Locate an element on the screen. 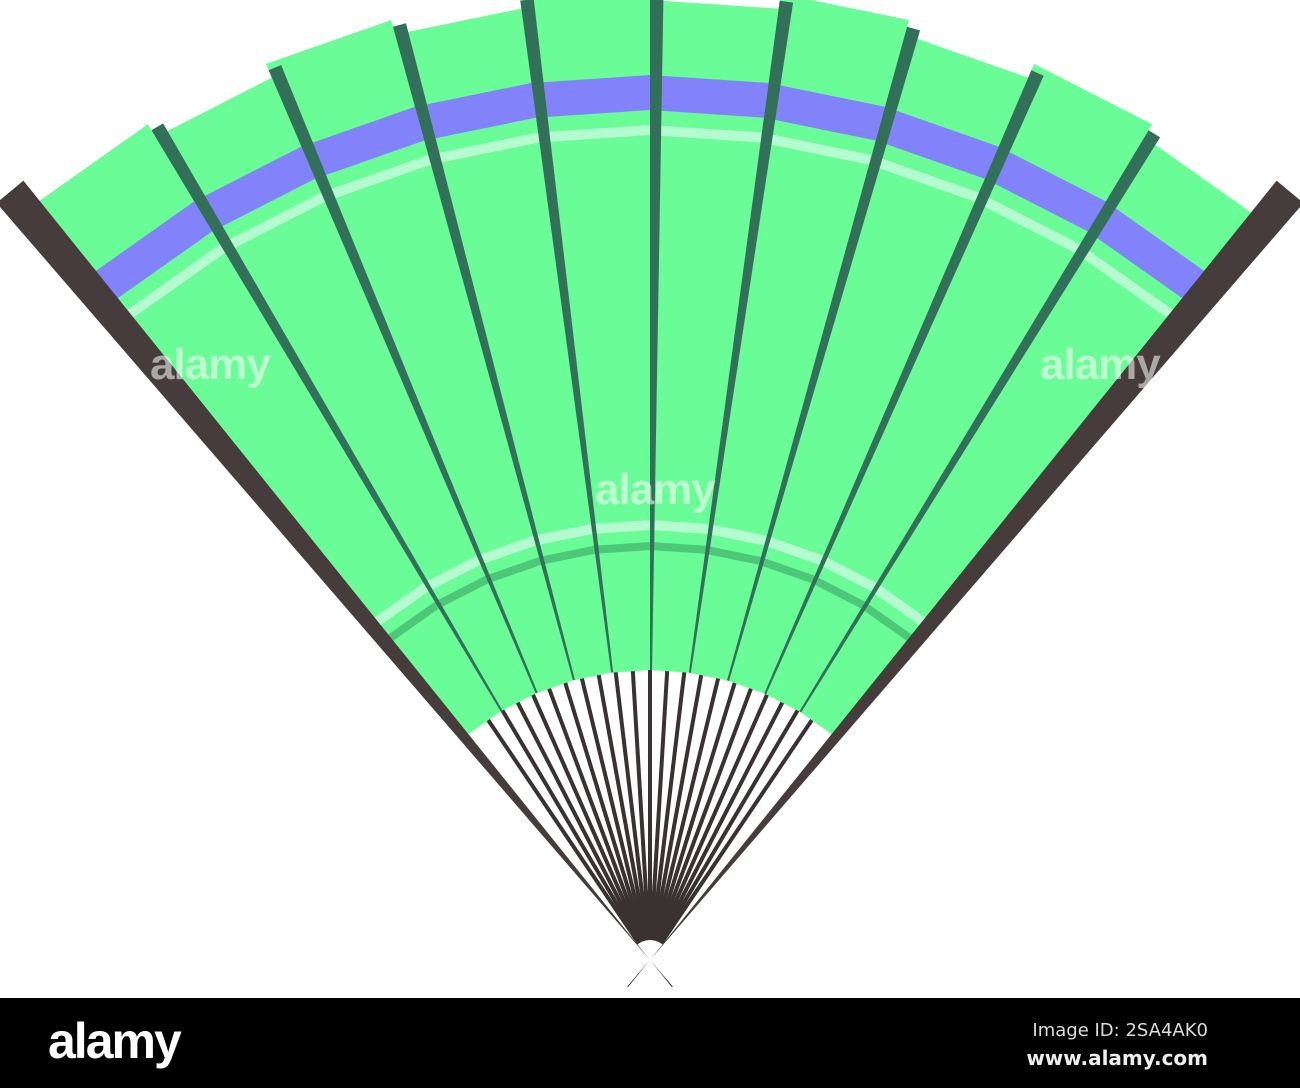  image-id: Image ID: 2SA4AK0 is located at coordinates (1120, 1030).